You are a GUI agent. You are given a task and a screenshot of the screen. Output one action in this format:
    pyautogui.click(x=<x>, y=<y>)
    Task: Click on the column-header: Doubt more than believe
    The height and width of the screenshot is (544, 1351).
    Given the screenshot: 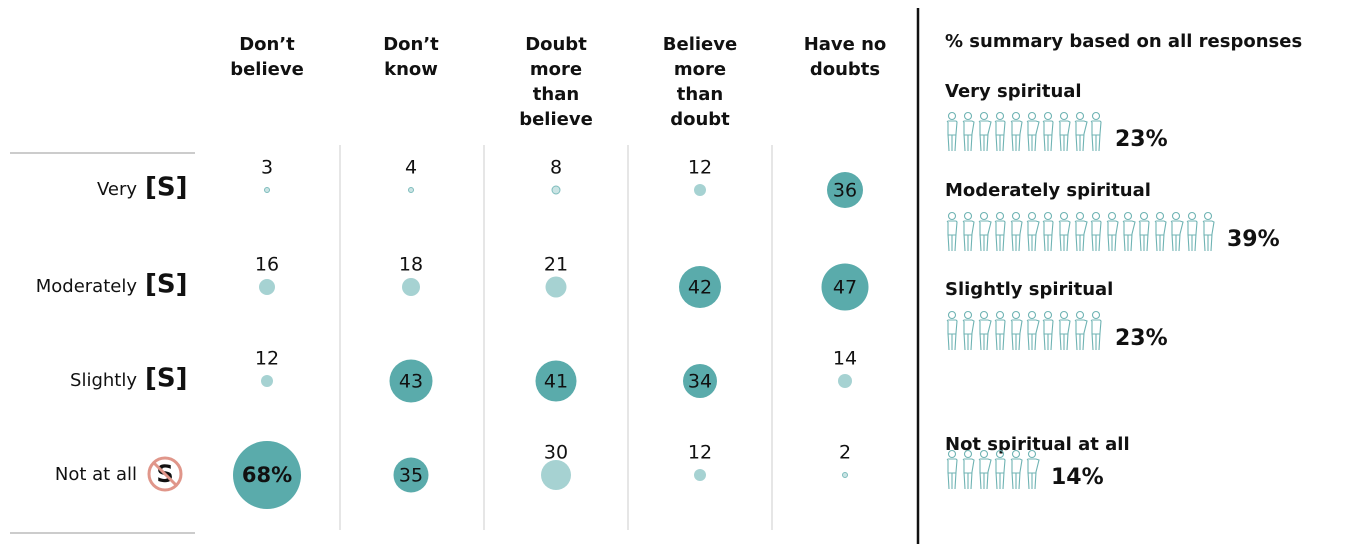 What is the action you would take?
    pyautogui.click(x=556, y=82)
    